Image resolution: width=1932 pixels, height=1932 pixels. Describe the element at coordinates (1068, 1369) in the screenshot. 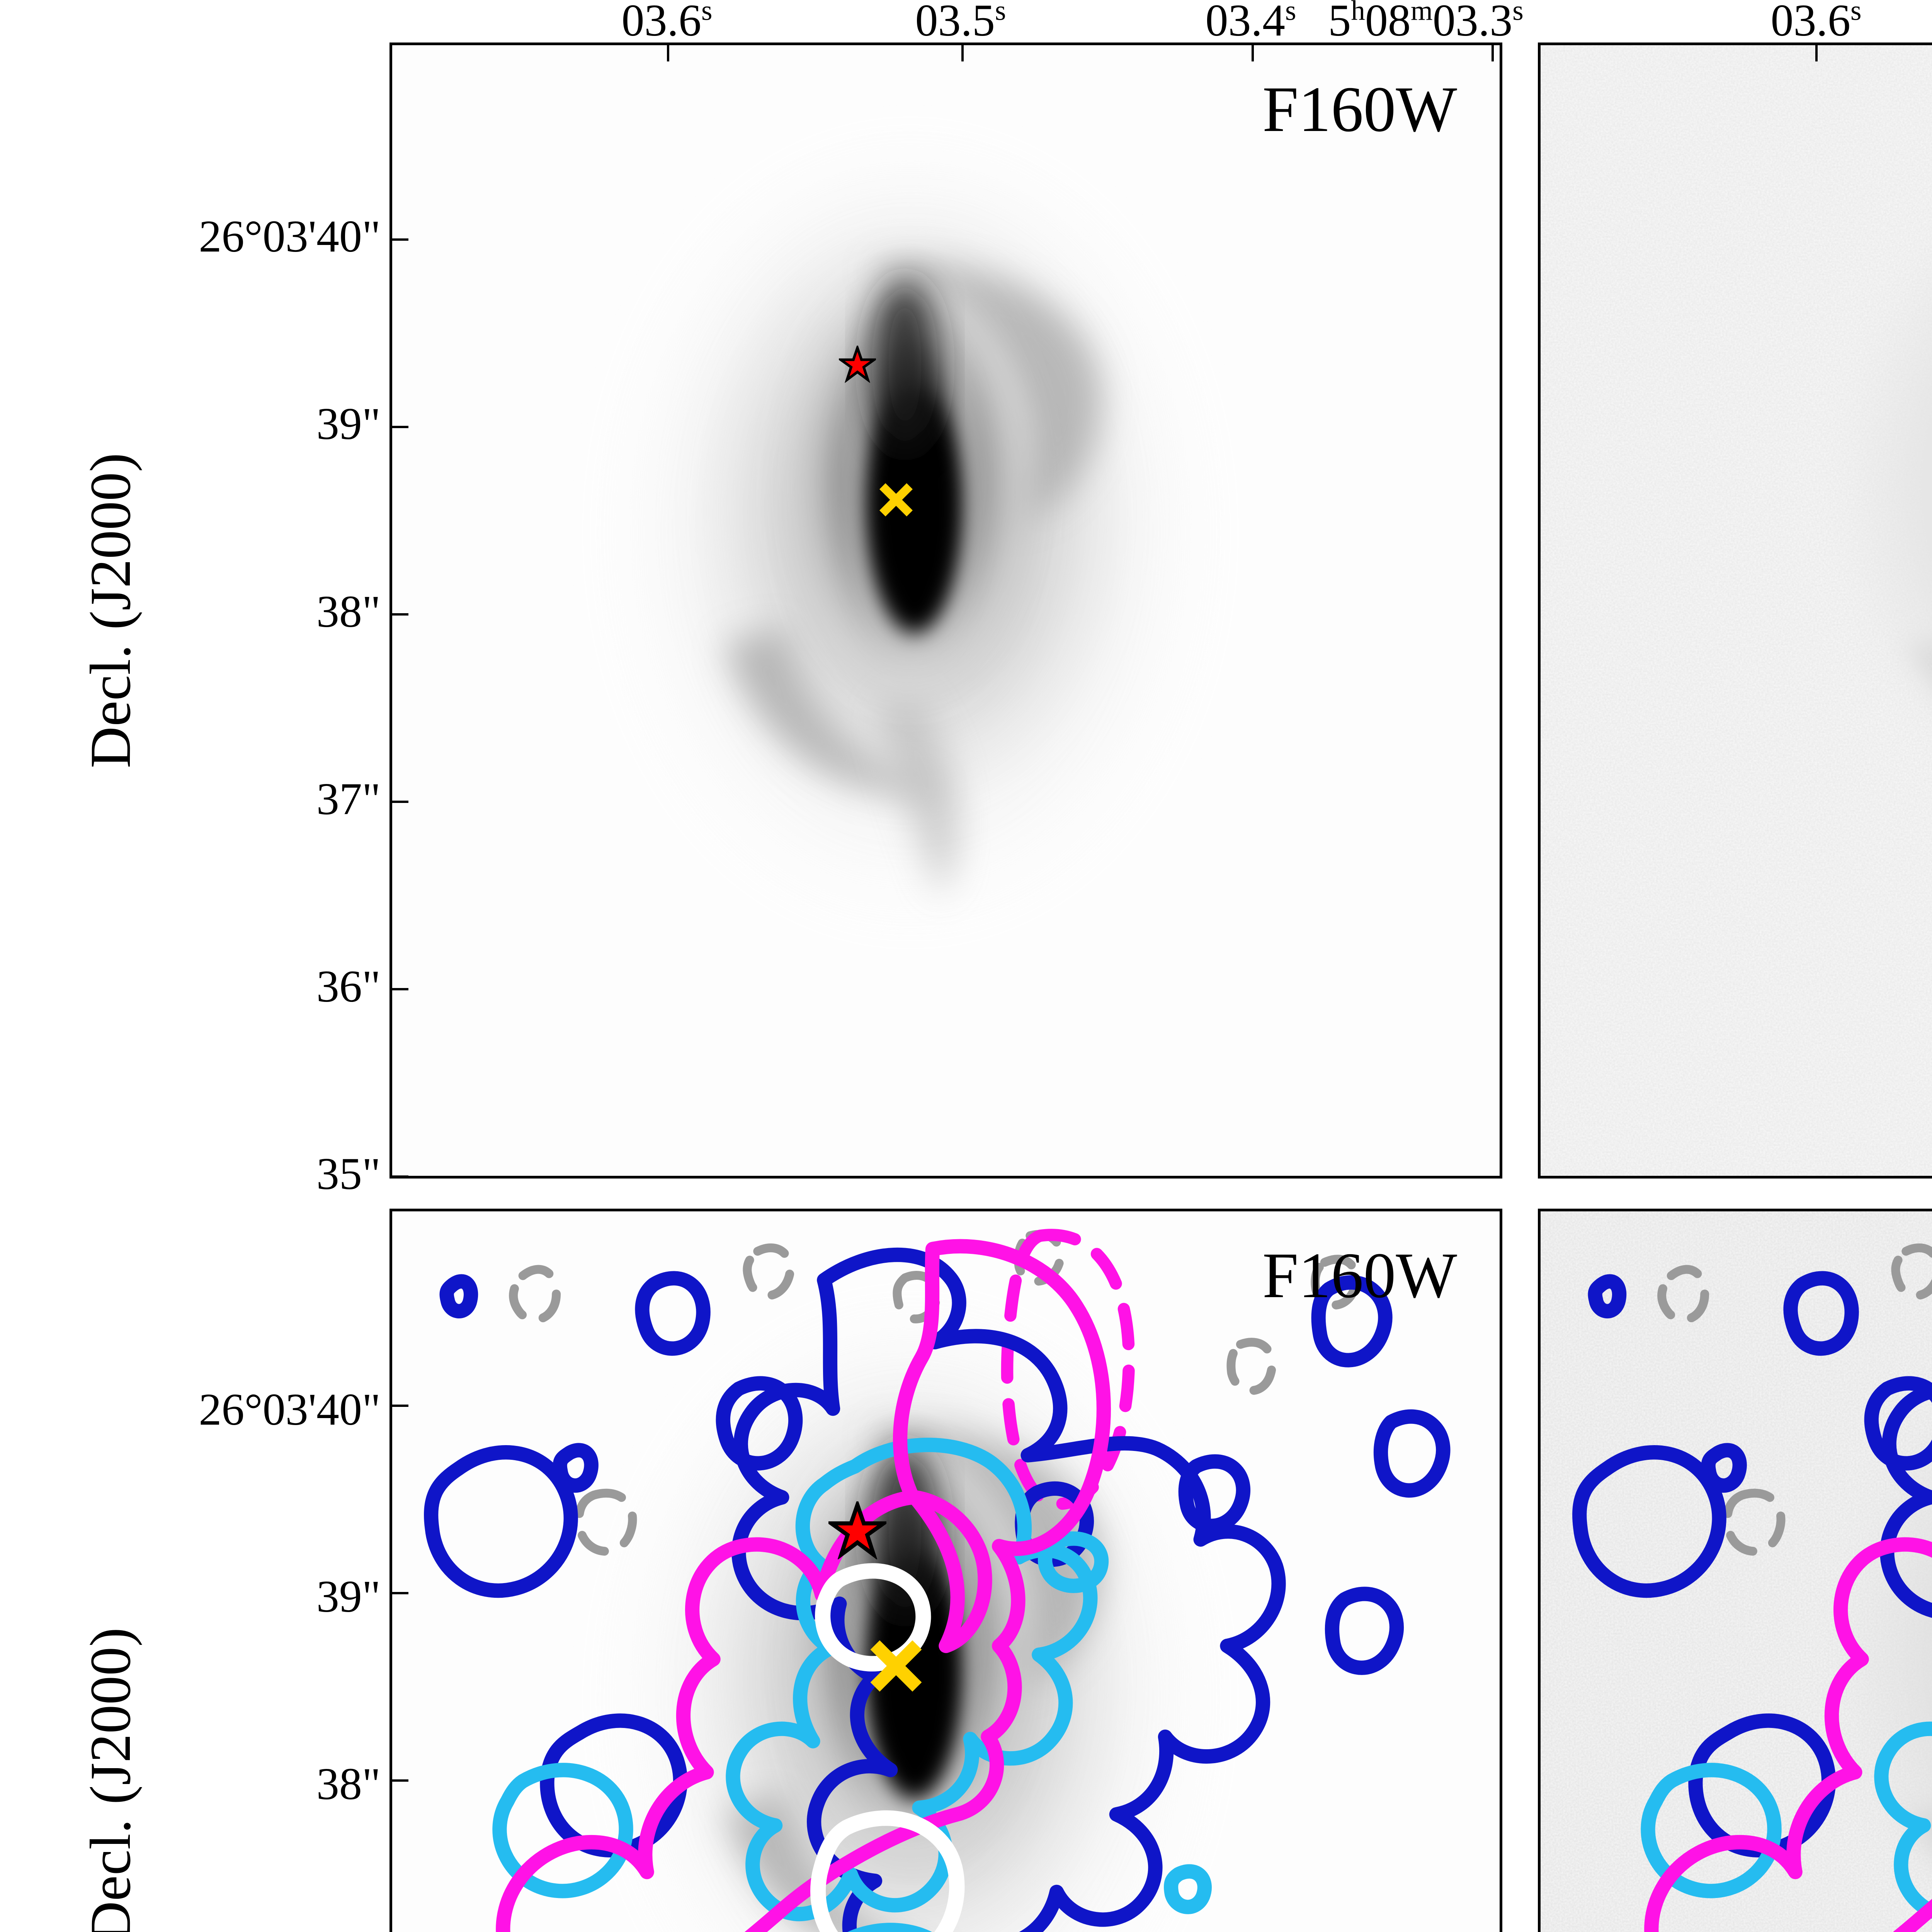

I see `contour-negative-magenta` at that location.